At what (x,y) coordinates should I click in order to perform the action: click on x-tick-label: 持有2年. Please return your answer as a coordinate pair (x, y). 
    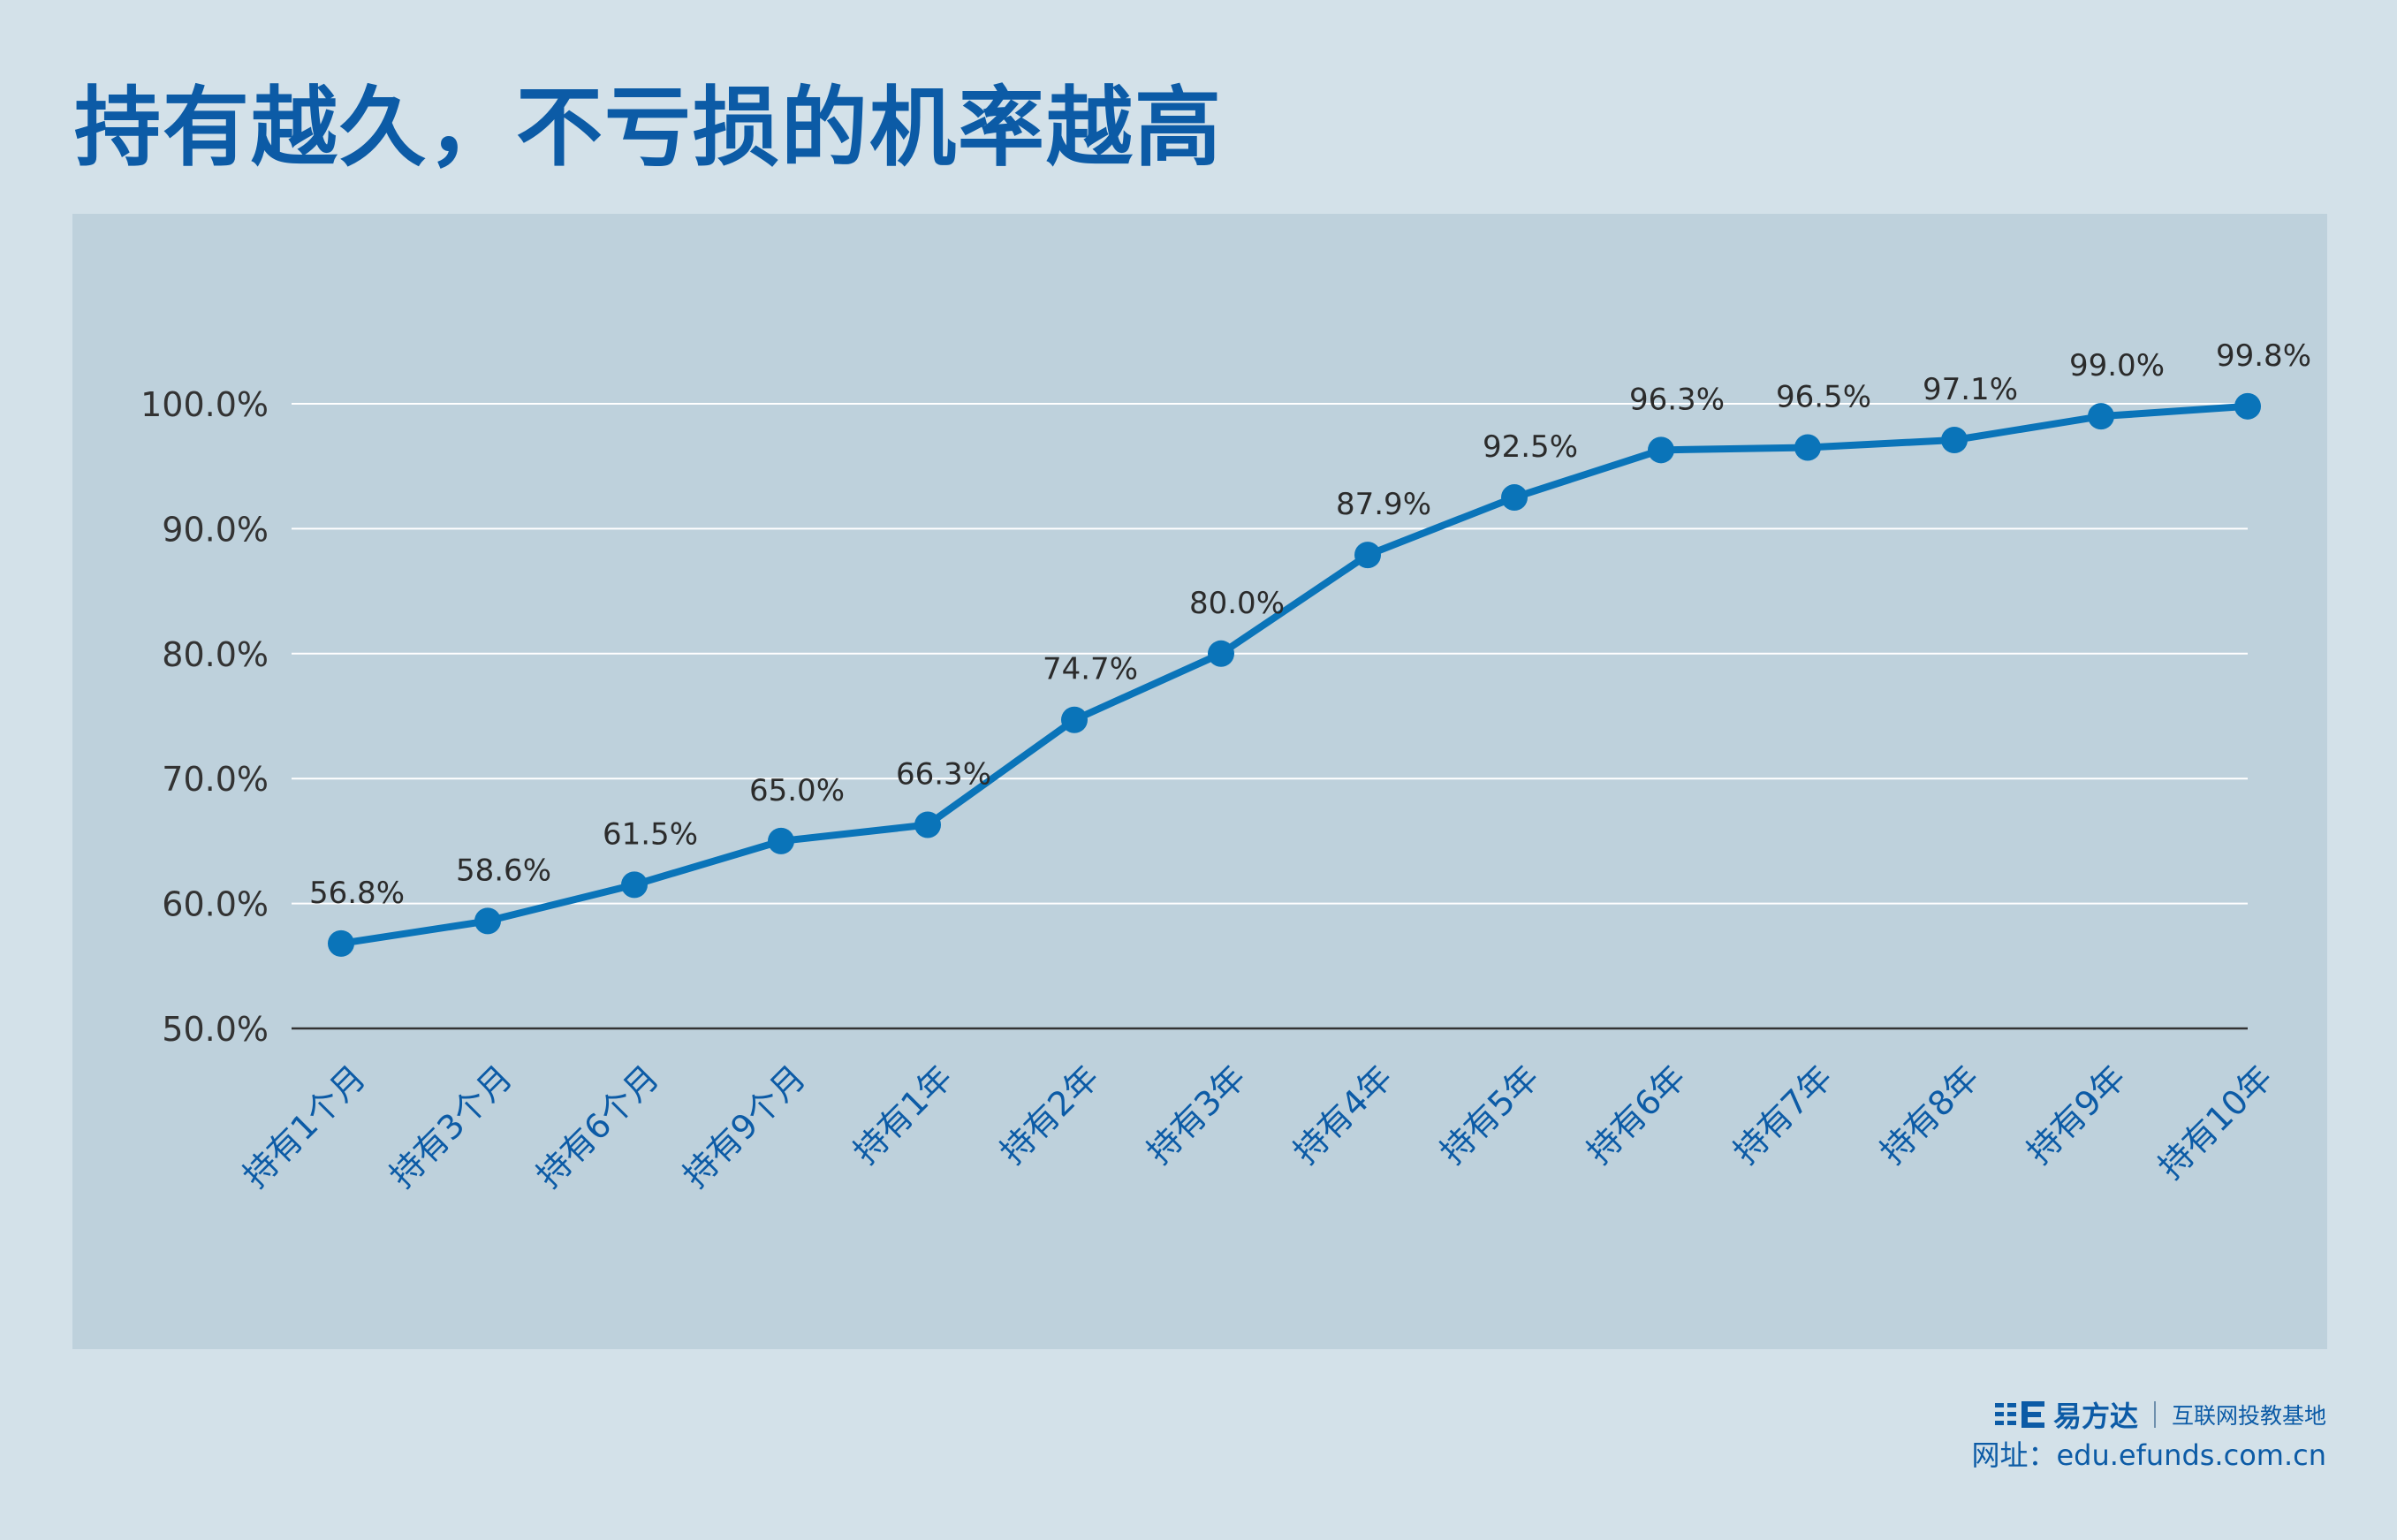
    Looking at the image, I should click on (1050, 1115).